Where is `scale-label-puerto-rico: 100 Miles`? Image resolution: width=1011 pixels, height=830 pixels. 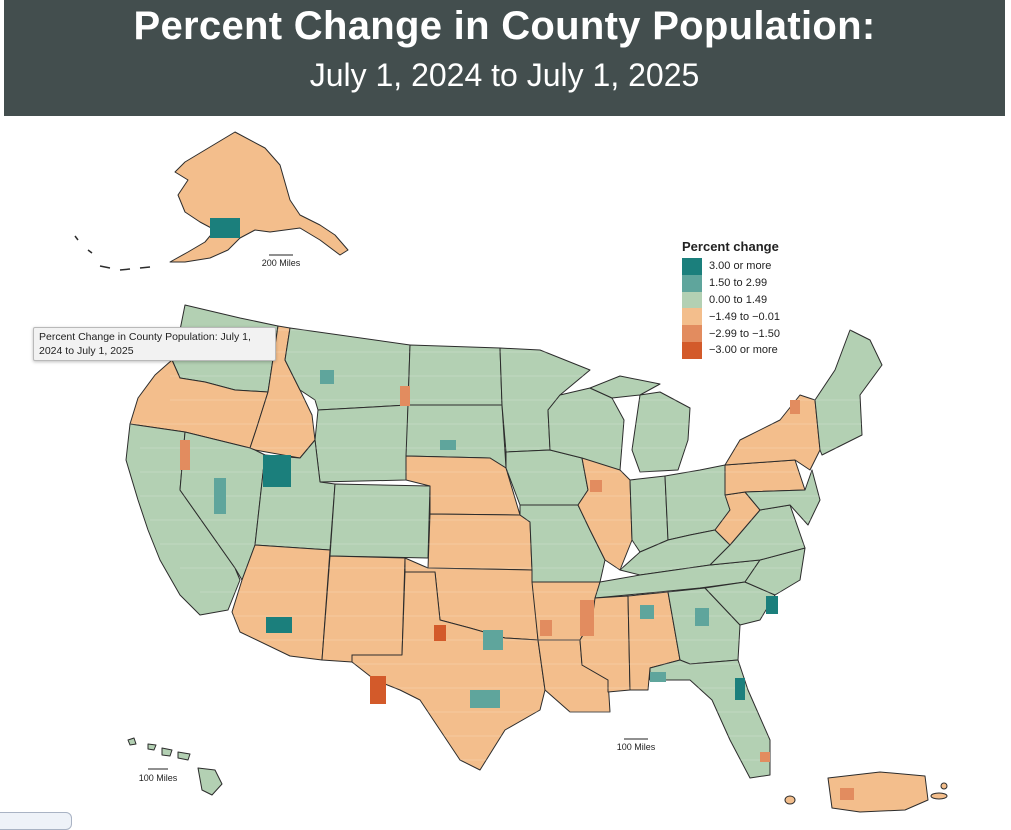 scale-label-puerto-rico: 100 Miles is located at coordinates (636, 747).